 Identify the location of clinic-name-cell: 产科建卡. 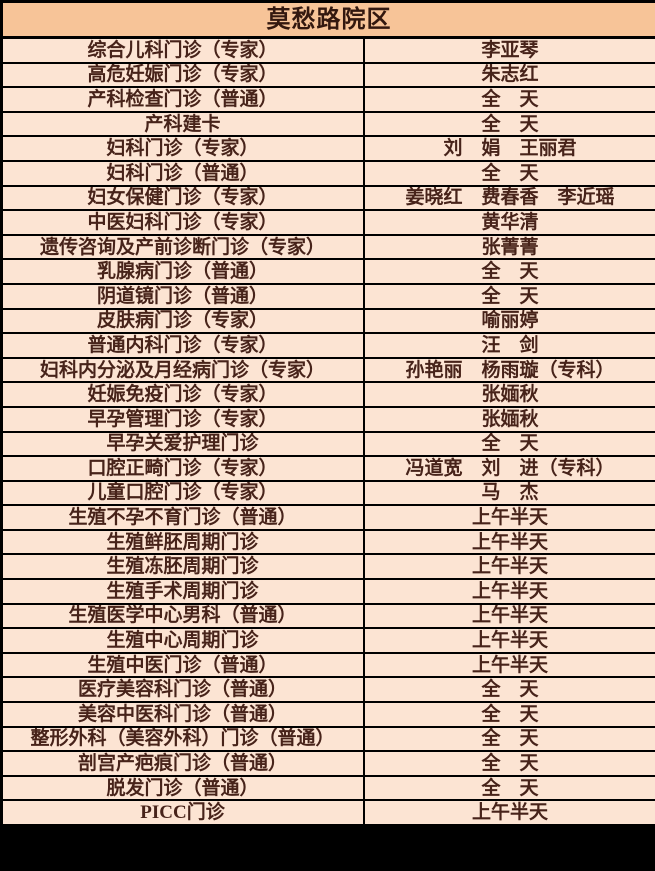
(182, 124).